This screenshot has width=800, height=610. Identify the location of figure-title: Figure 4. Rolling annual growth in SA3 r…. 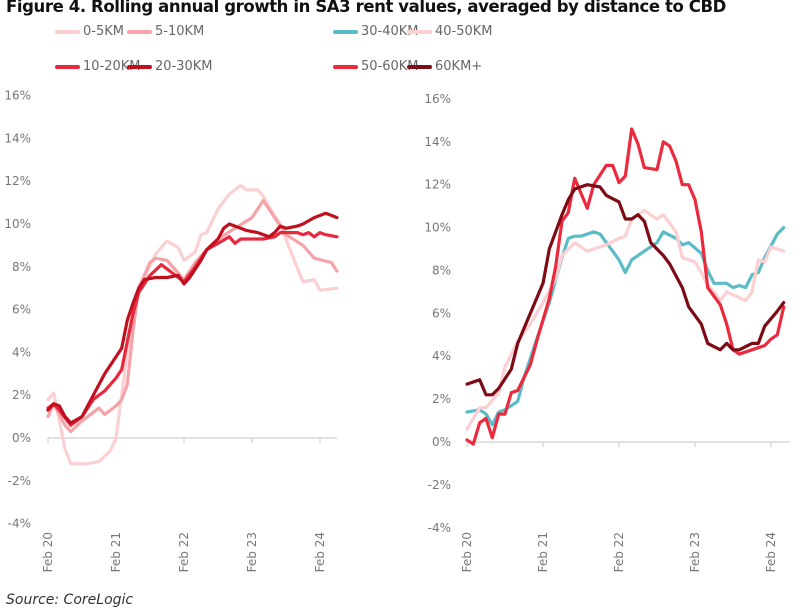
(366, 8).